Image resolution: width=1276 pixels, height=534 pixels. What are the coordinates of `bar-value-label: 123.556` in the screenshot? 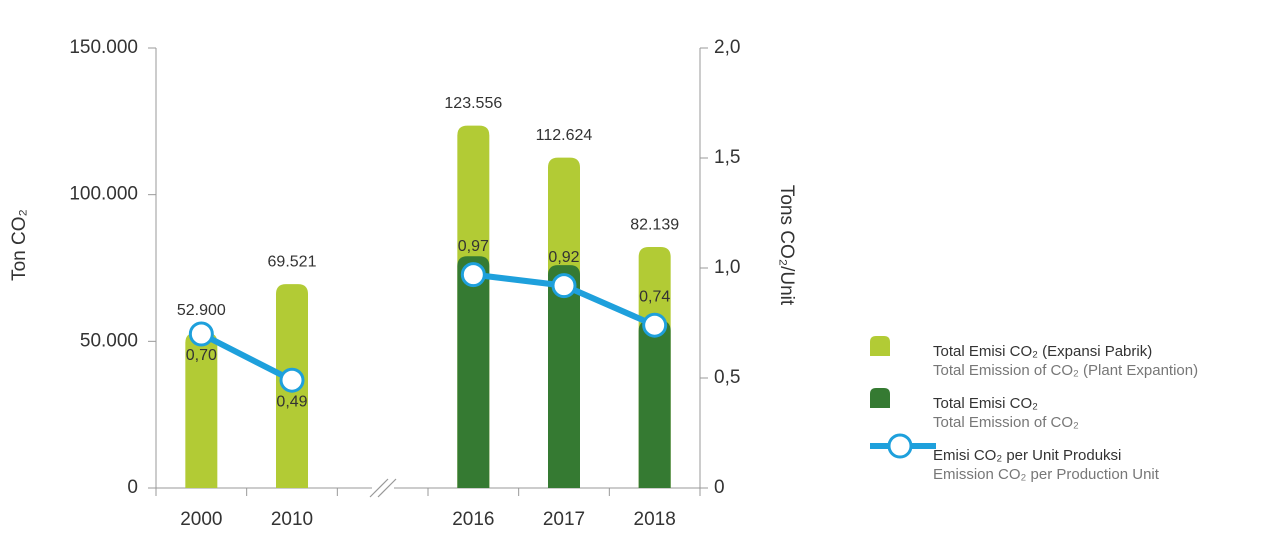 It's located at (473, 103).